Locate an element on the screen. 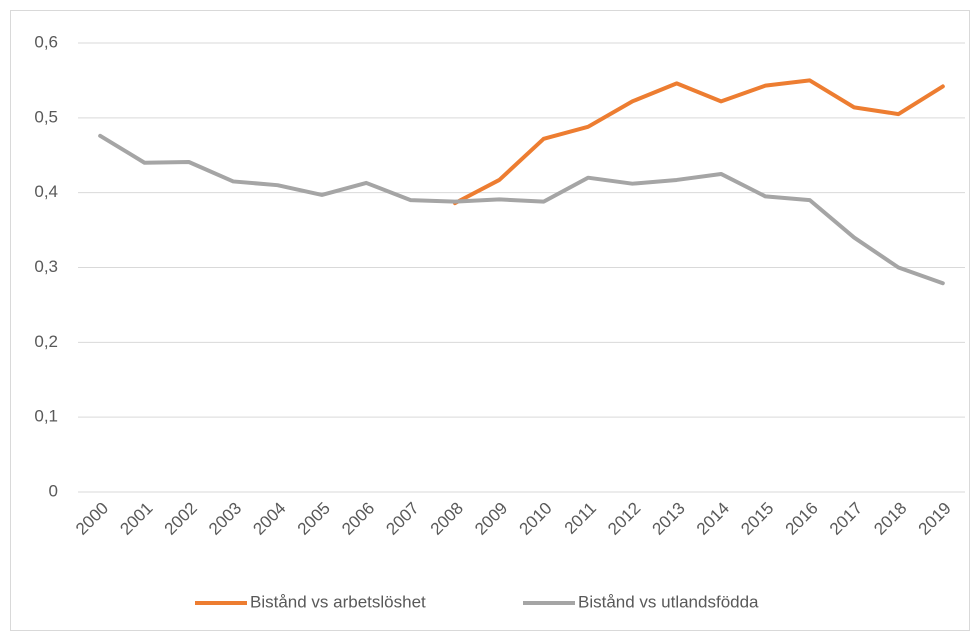 The height and width of the screenshot is (632, 980). y-tick-label: 0,1 is located at coordinates (46, 416).